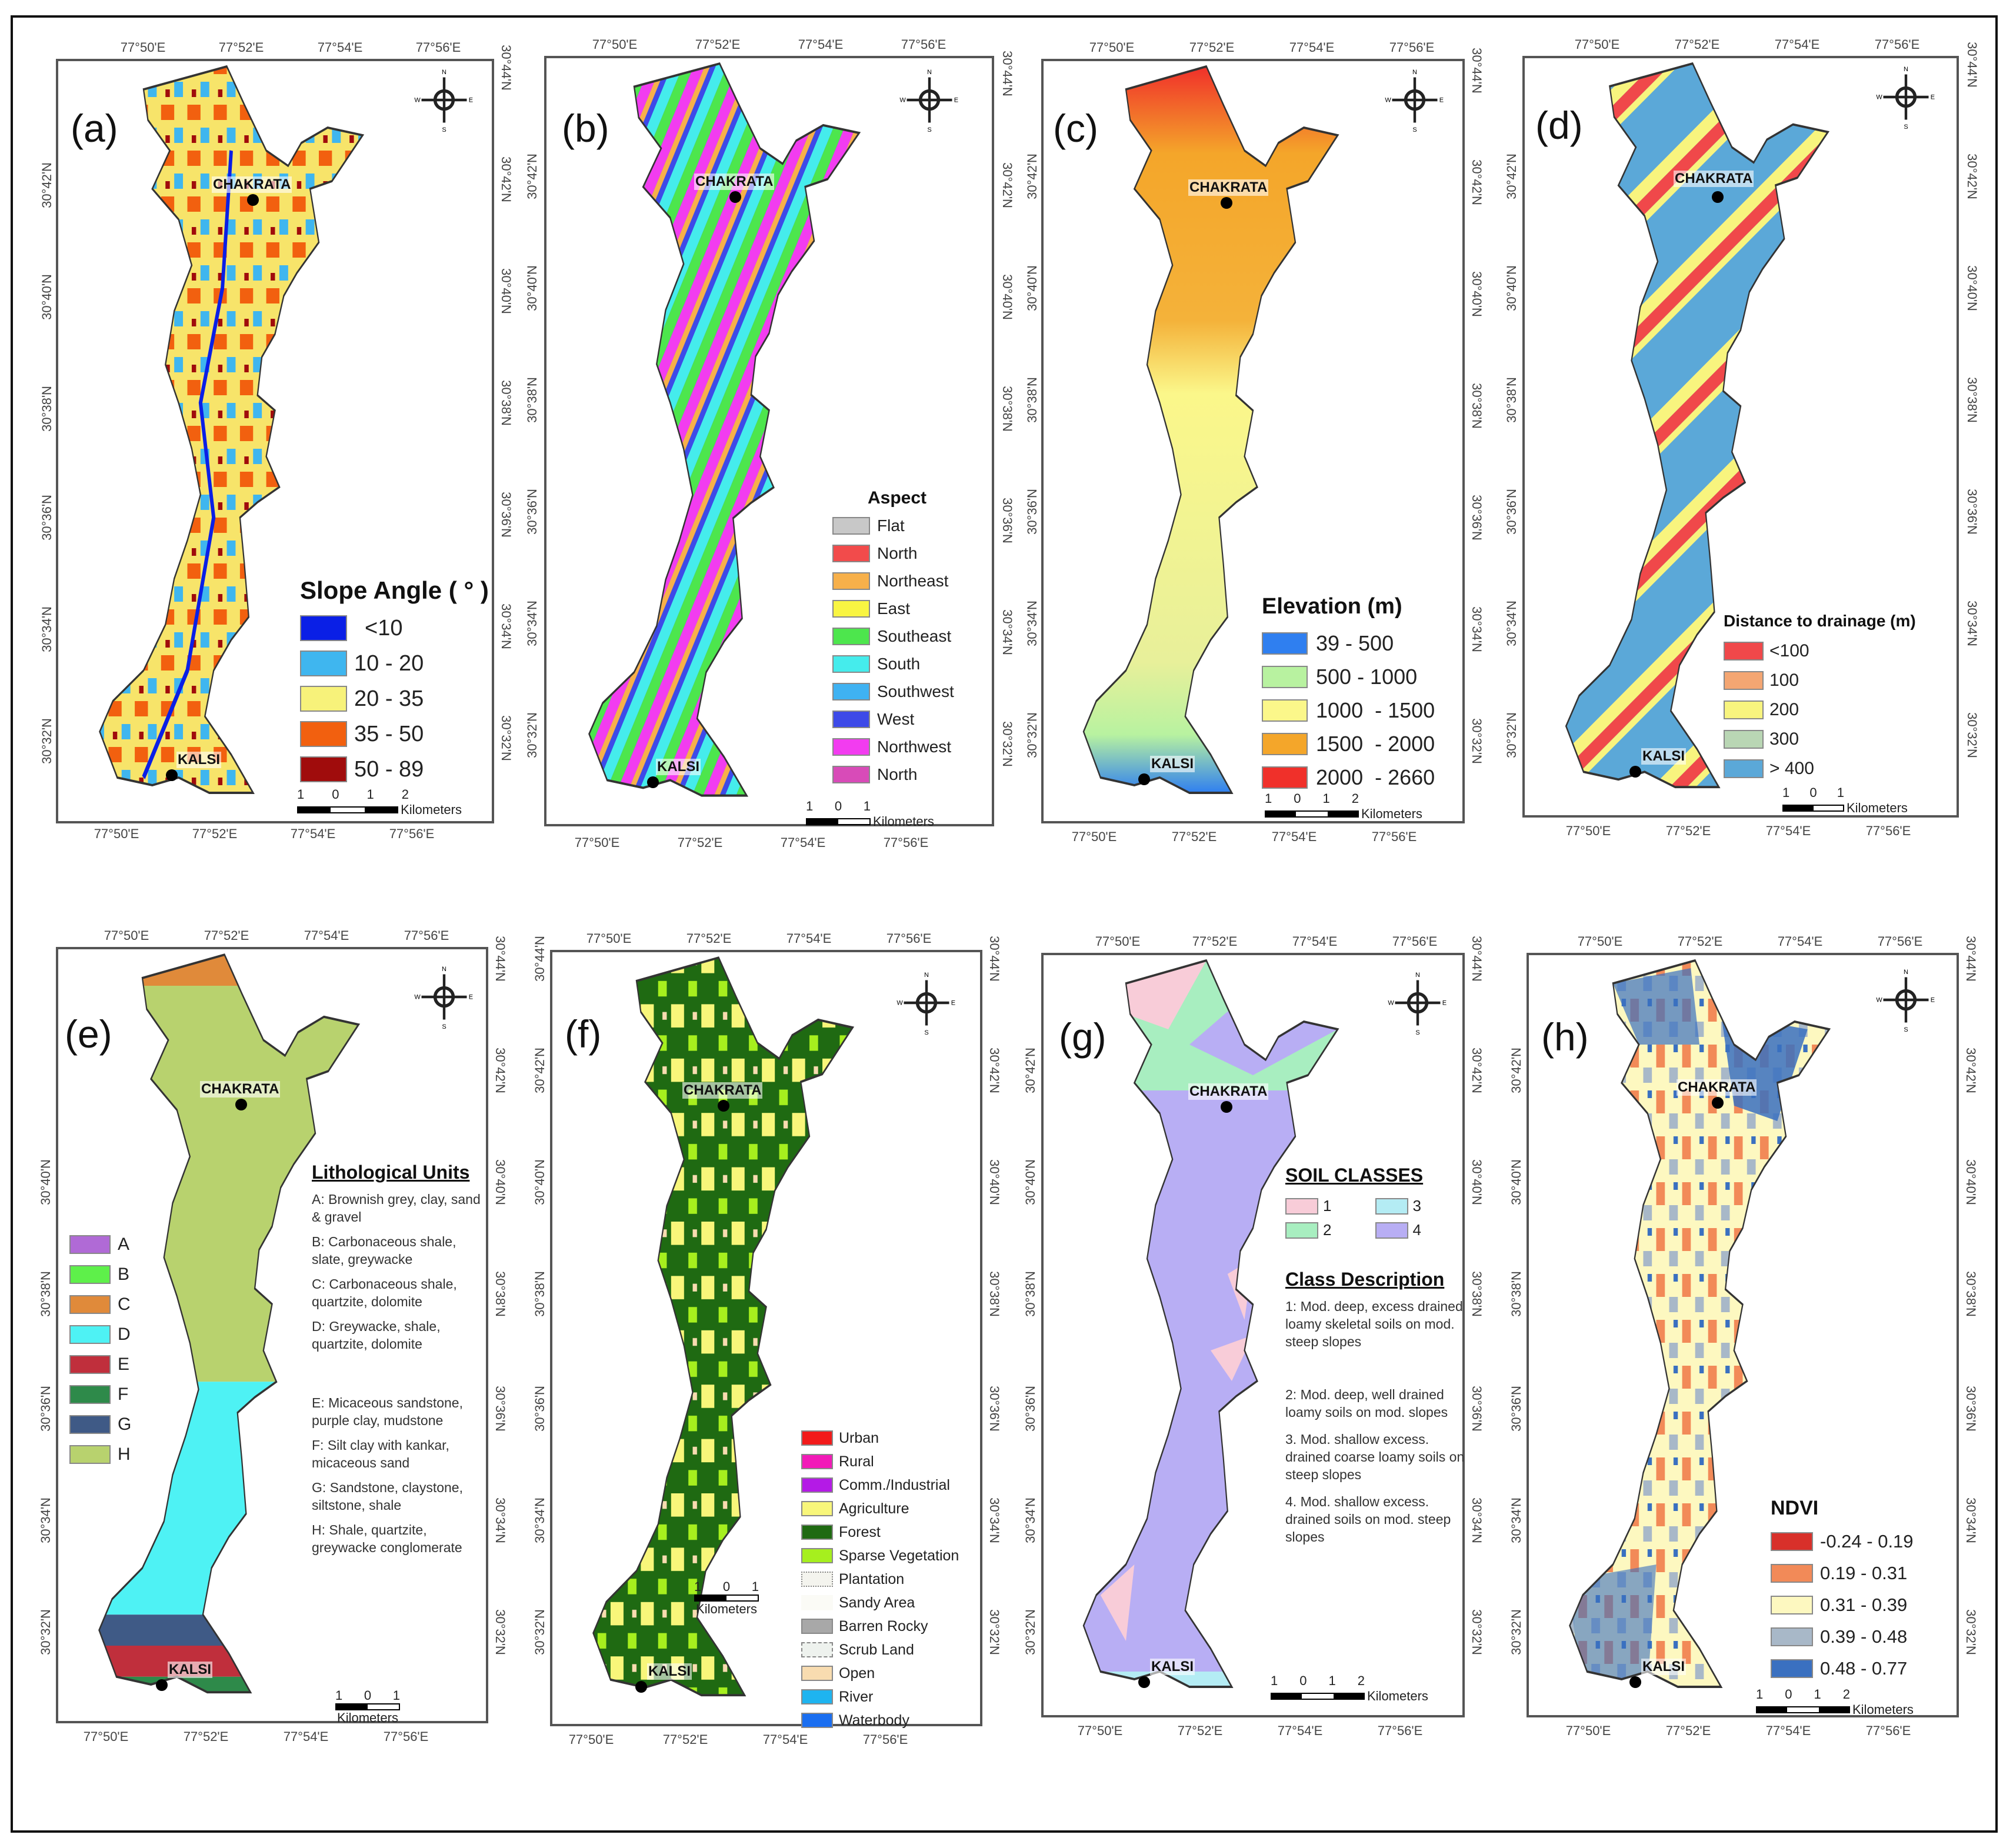 The image size is (2013, 1848). Describe the element at coordinates (1348, 676) in the screenshot. I see `legend-item: 500 - 1000` at that location.